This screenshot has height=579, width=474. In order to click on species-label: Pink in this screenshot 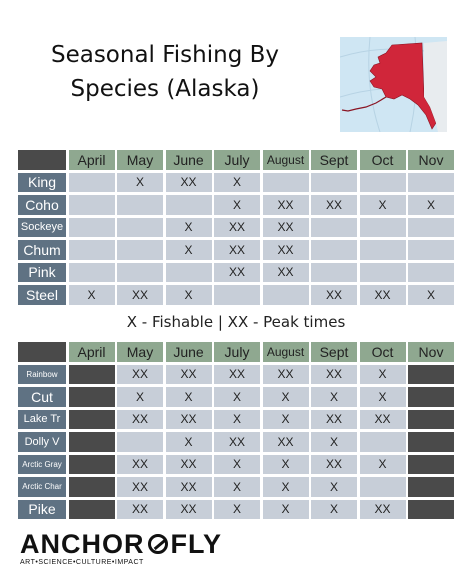, I will do `click(42, 272)`.